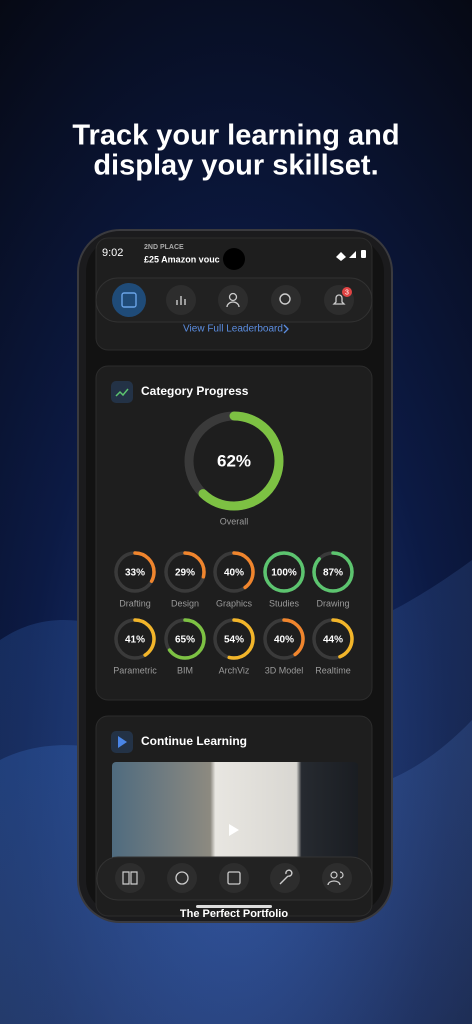 The height and width of the screenshot is (1024, 472). I want to click on nav-tools, so click(285, 878).